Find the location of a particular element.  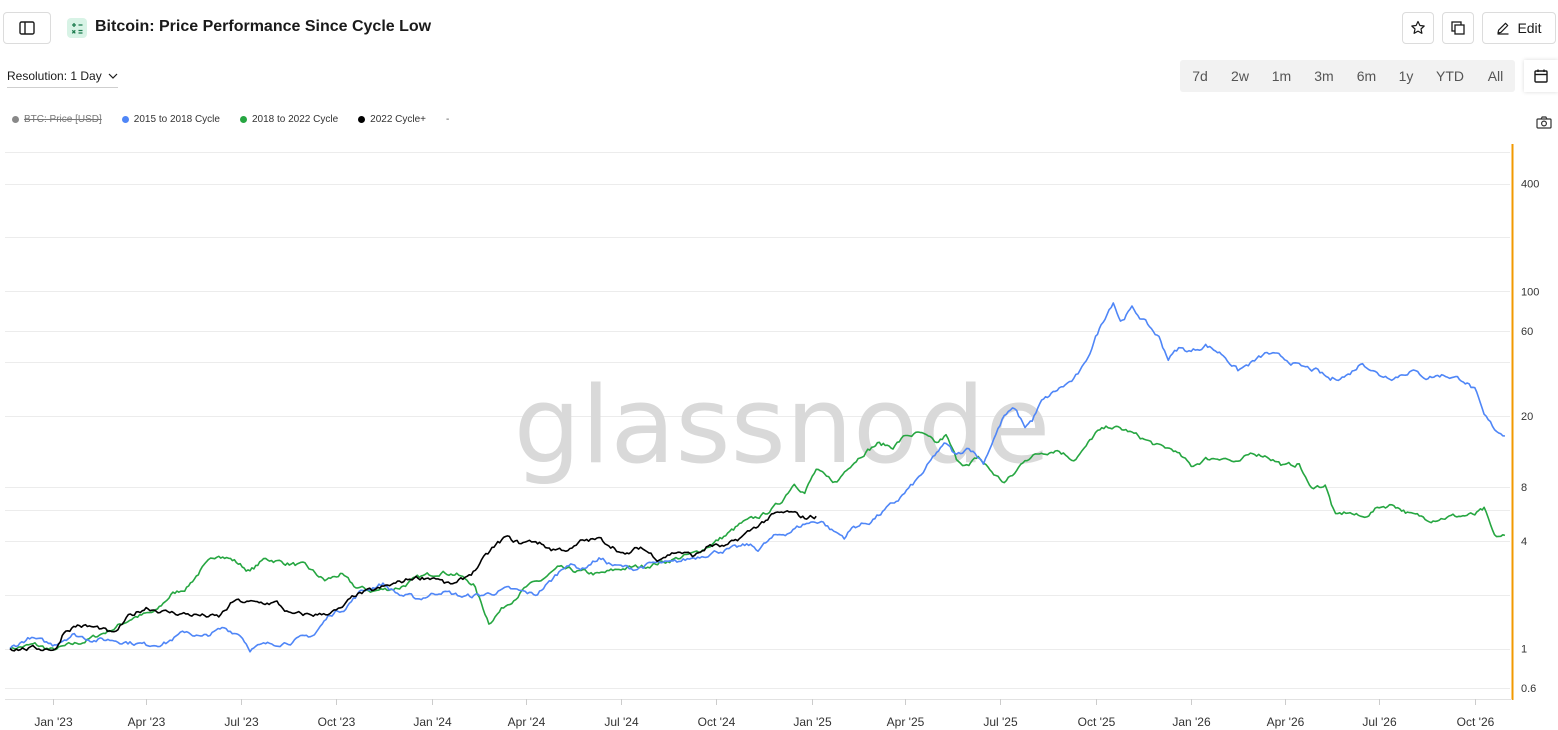

range-ytd: YTD is located at coordinates (1450, 76).